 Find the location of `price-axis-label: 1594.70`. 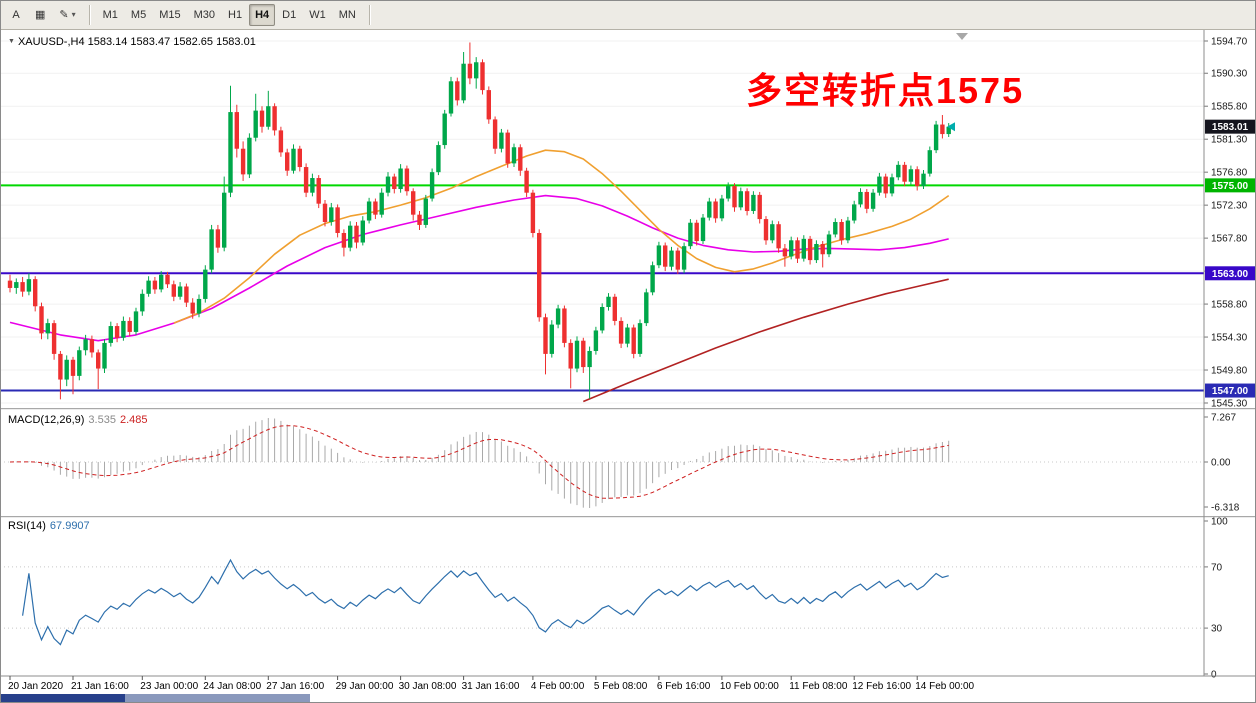

price-axis-label: 1594.70 is located at coordinates (1229, 42).